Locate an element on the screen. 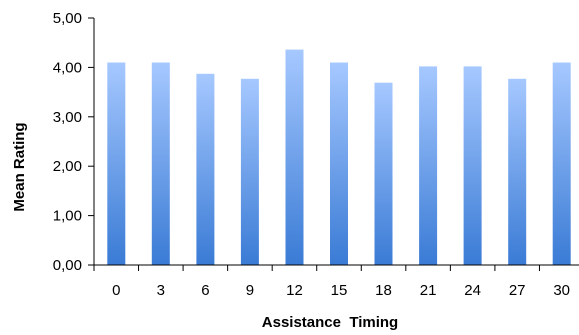 Image resolution: width=579 pixels, height=335 pixels. x-axis-title: Assistance Timing is located at coordinates (330, 322).